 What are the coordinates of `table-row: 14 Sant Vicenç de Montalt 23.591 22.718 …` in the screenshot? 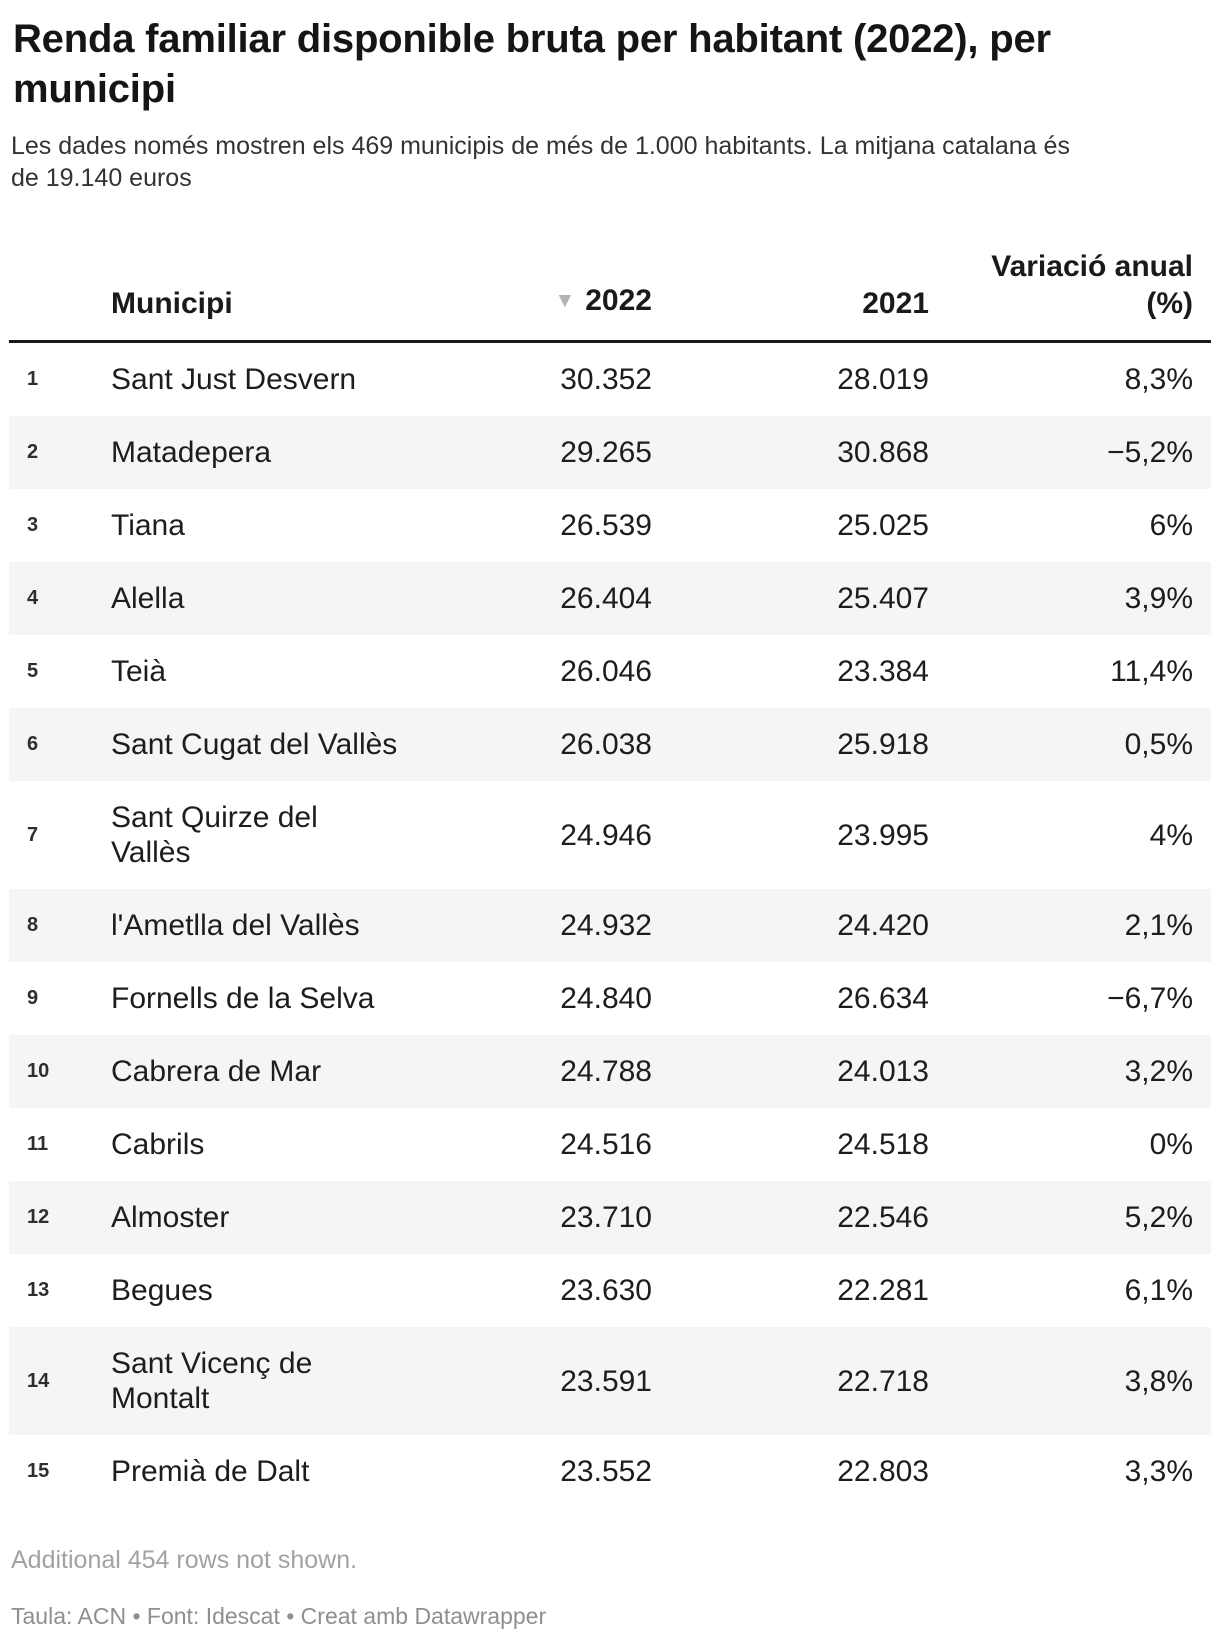 It's located at (610, 1381).